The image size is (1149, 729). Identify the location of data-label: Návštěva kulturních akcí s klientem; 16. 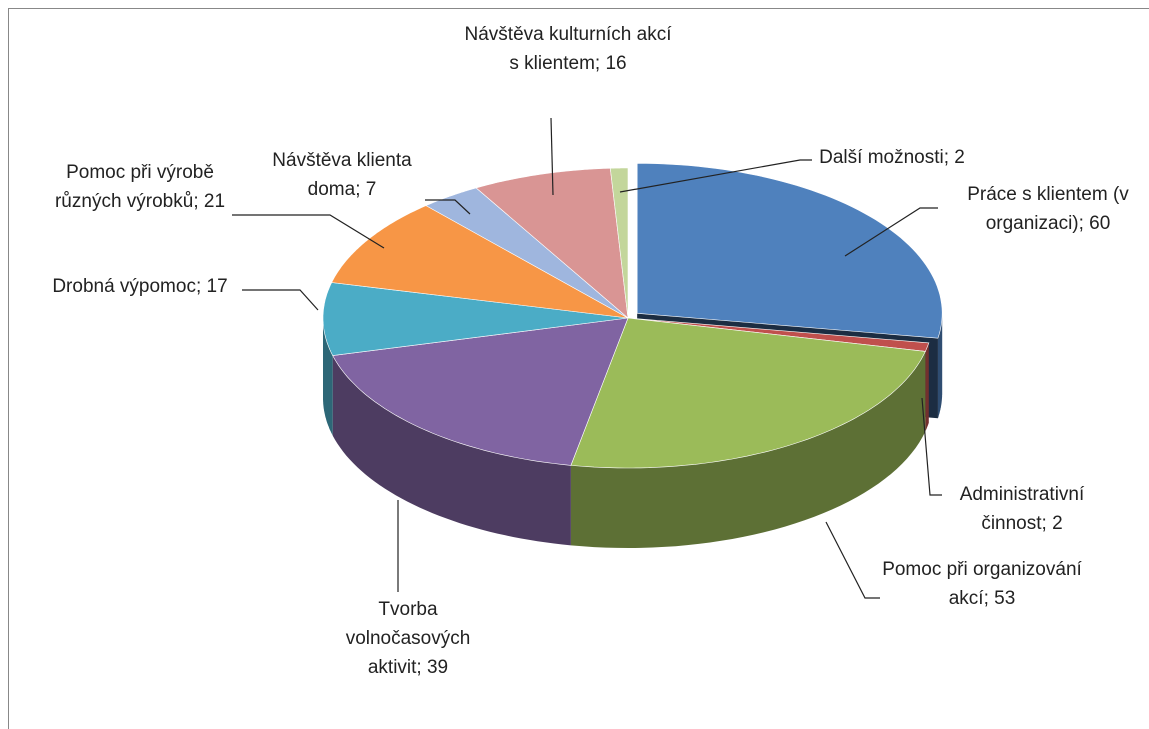
(568, 49).